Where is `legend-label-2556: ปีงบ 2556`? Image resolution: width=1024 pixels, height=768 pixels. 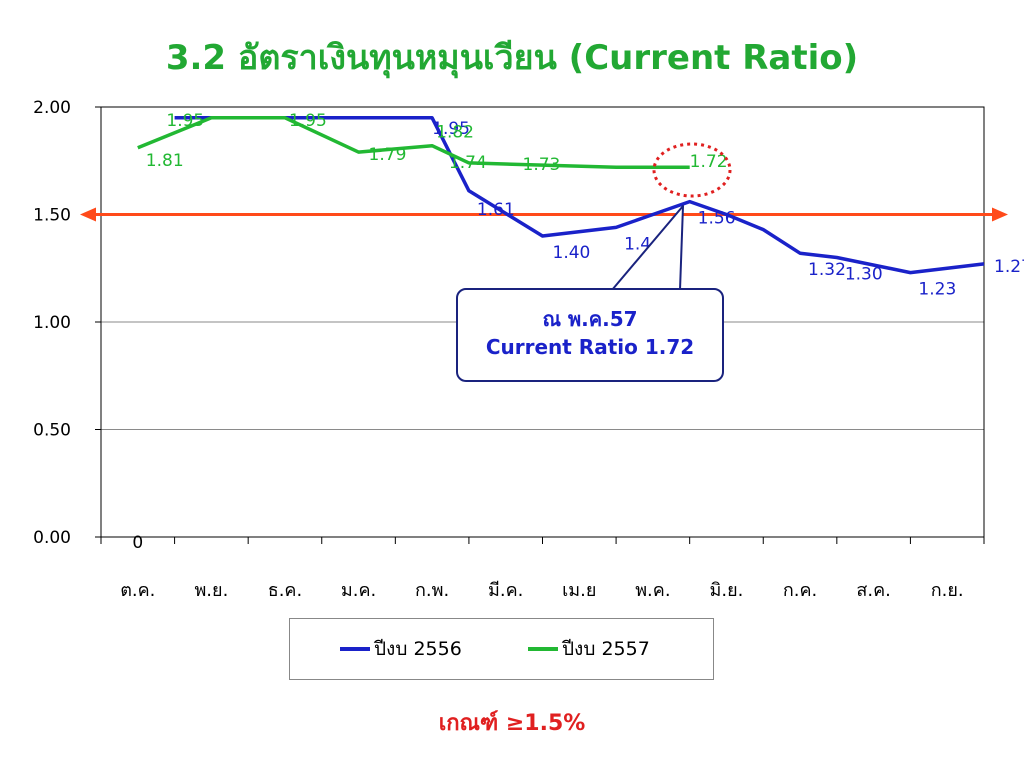
legend-label-2556: ปีงบ 2556 is located at coordinates (418, 649).